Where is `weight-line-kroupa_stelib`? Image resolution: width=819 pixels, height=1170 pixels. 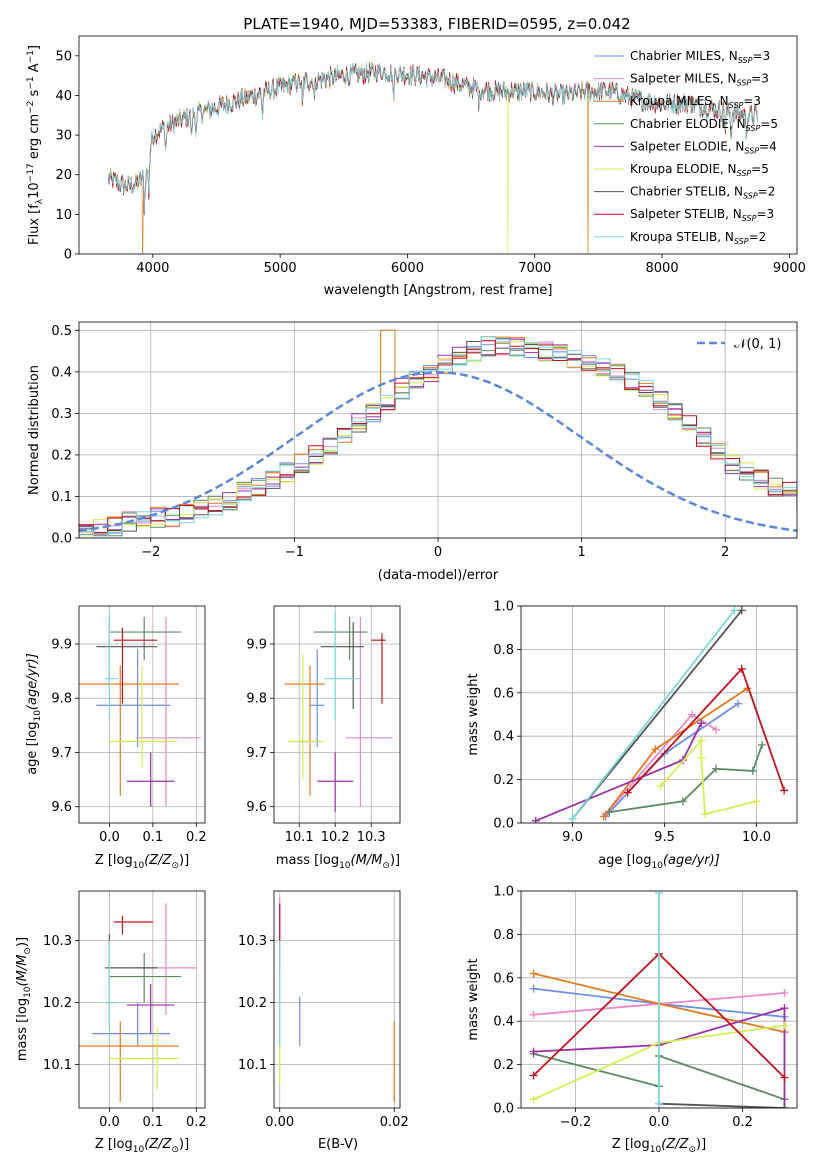 weight-line-kroupa_stelib is located at coordinates (653, 714).